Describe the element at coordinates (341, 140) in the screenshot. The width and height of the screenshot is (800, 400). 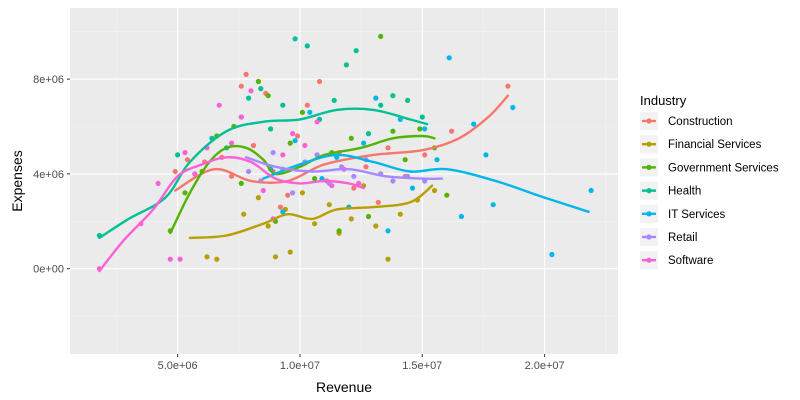
I see `series-points` at that location.